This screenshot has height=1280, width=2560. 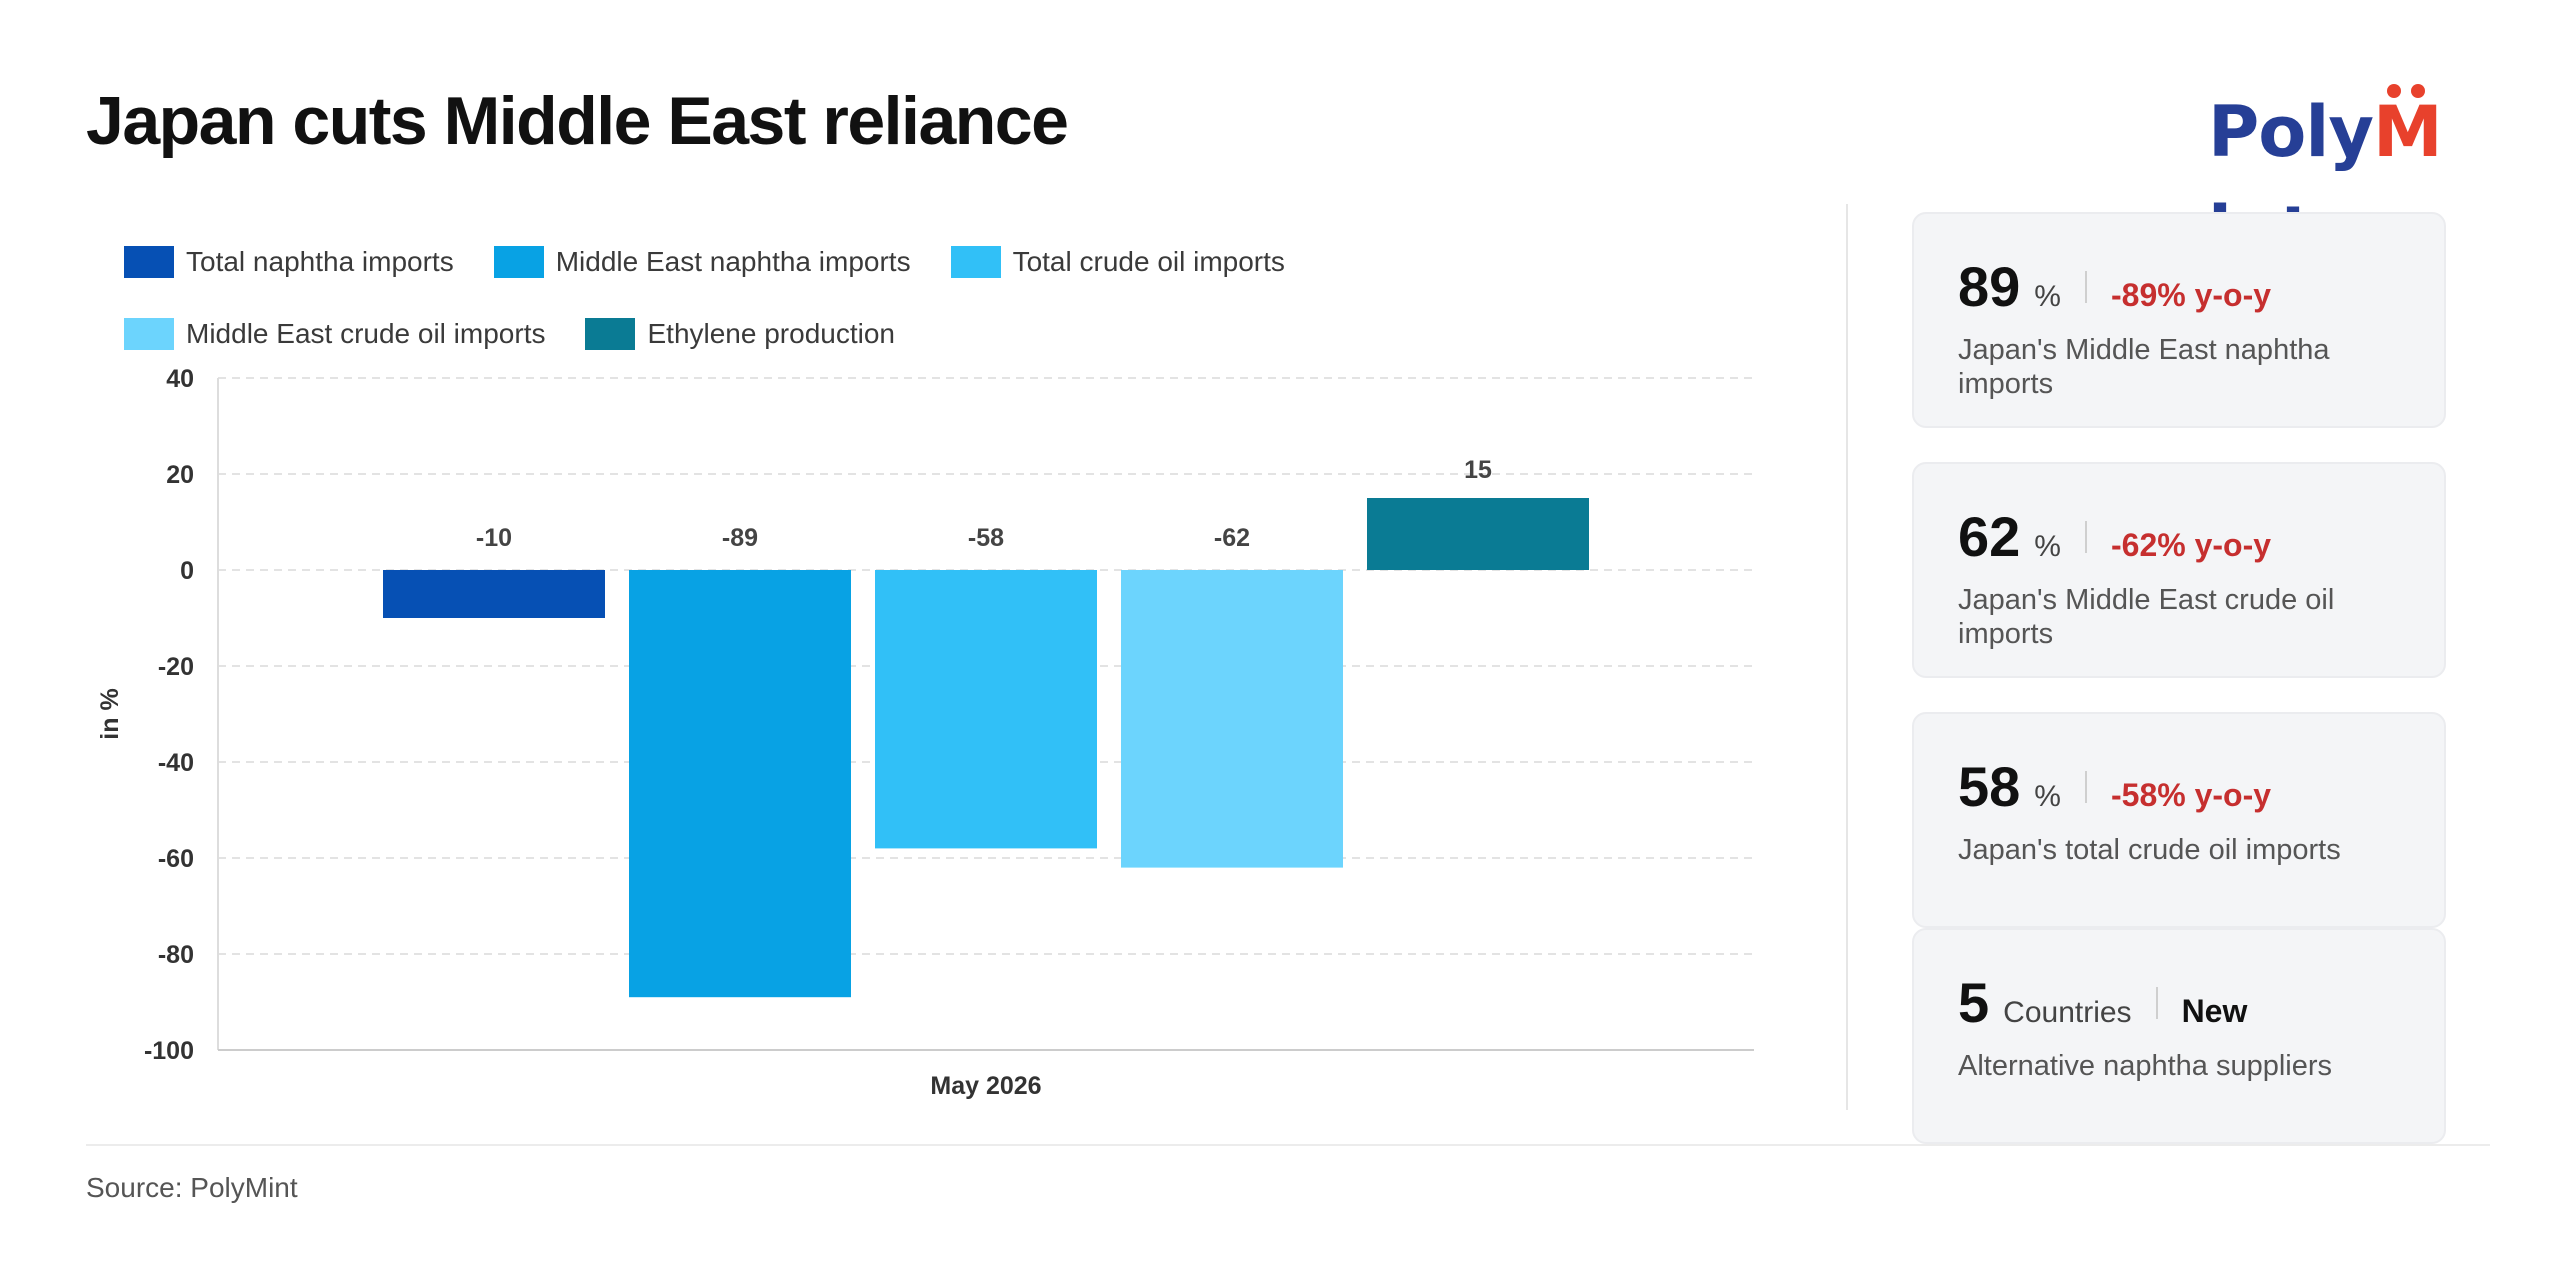 What do you see at coordinates (2349, 177) in the screenshot?
I see `polymint-logo: PolyMint` at bounding box center [2349, 177].